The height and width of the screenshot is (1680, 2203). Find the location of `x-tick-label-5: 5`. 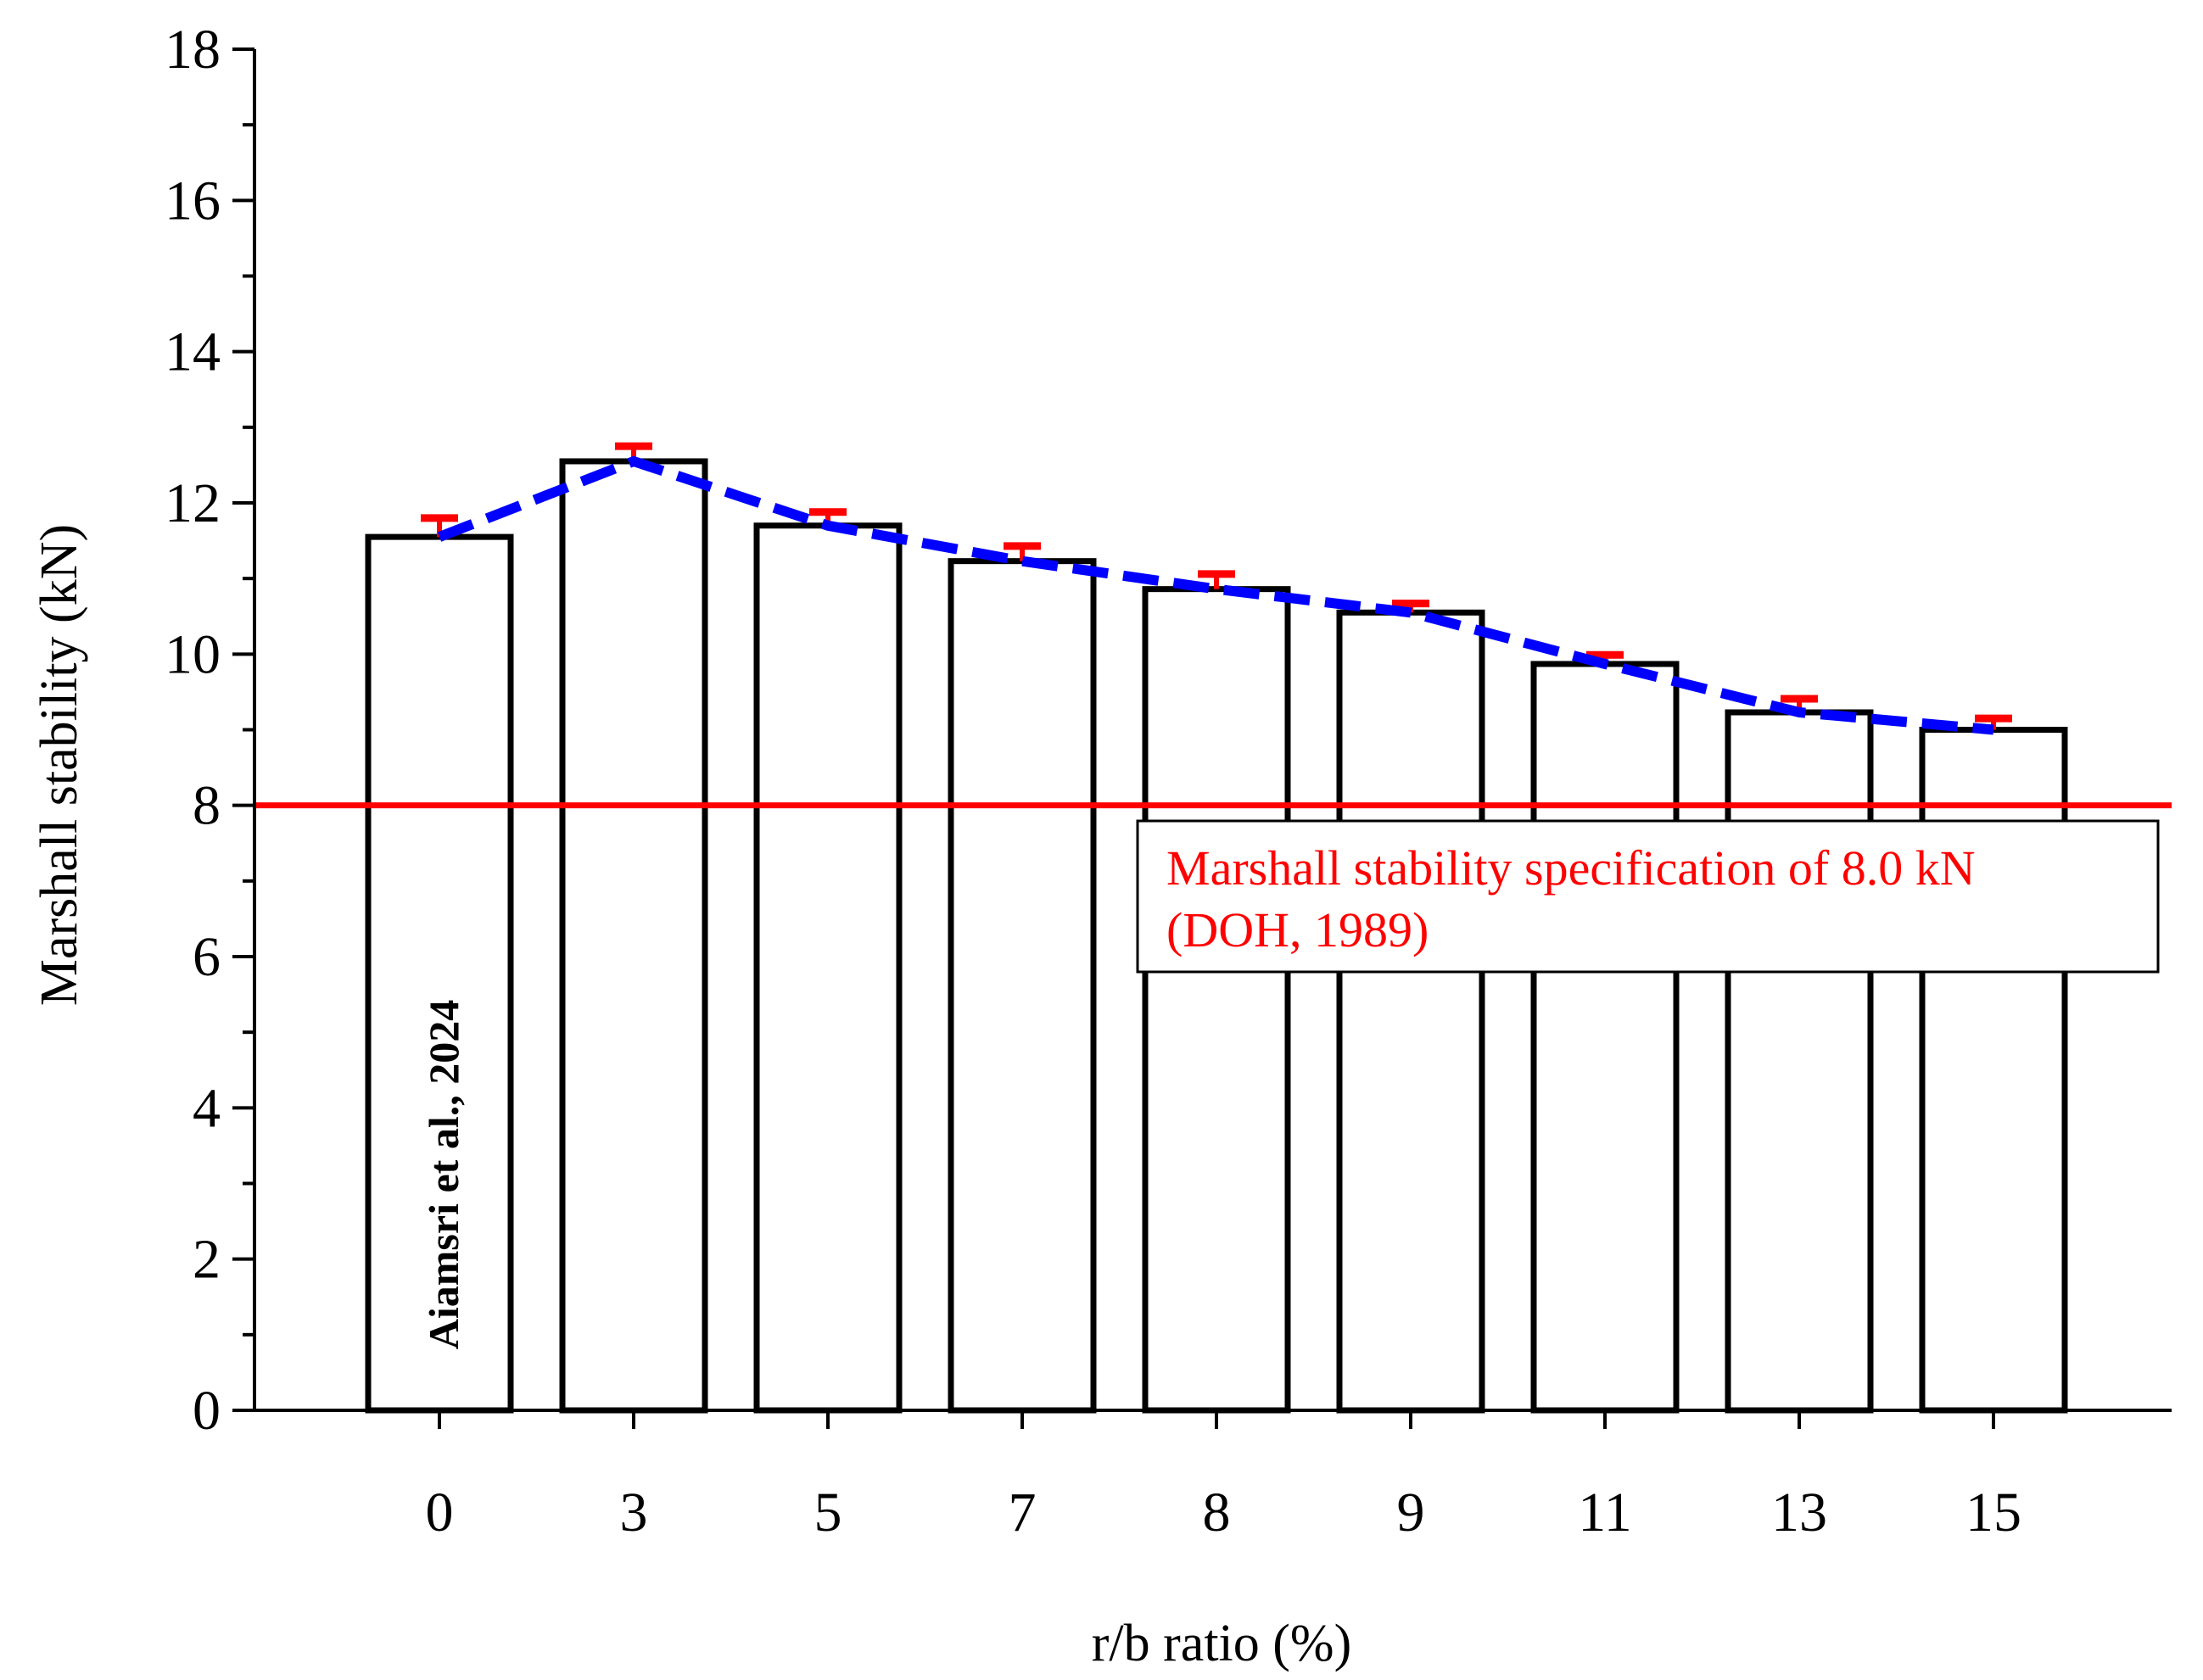

x-tick-label-5: 5 is located at coordinates (828, 1513).